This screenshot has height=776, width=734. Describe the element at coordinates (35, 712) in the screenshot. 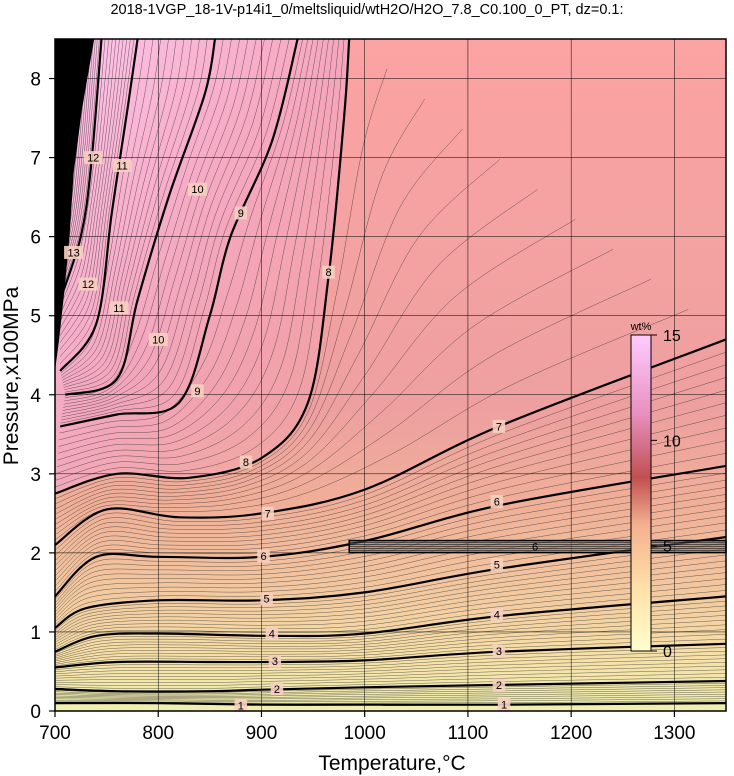

I see `y-tick-label: 0` at that location.